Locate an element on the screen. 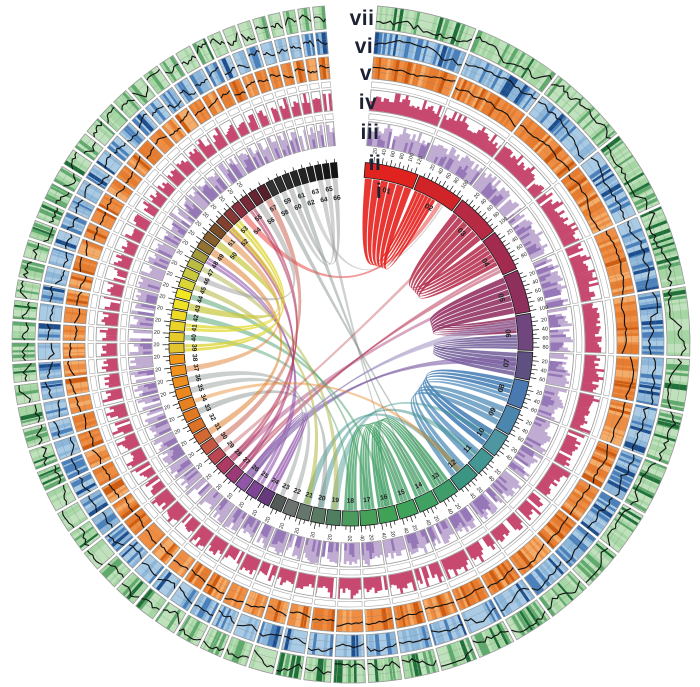  chromosome-39-tracks is located at coordinates (82, 352).